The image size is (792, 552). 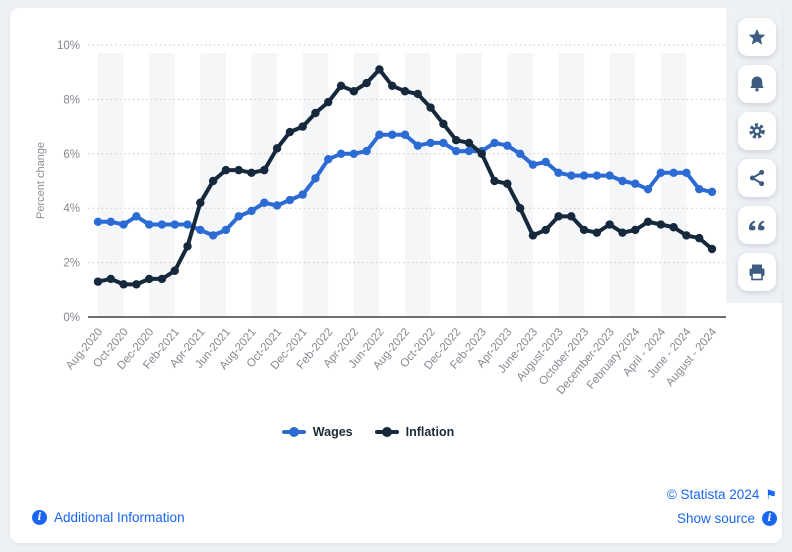 I want to click on show-source-link: Show source i, so click(x=727, y=518).